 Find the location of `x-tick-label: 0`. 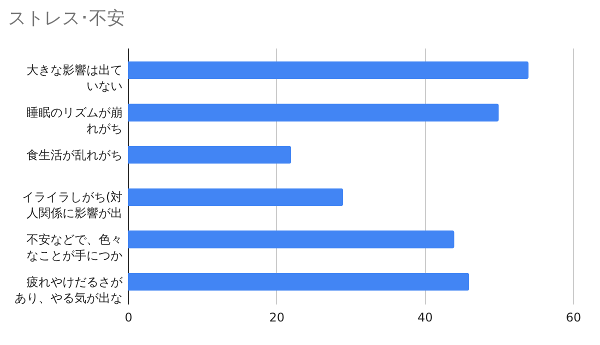

x-tick-label: 0 is located at coordinates (128, 317).